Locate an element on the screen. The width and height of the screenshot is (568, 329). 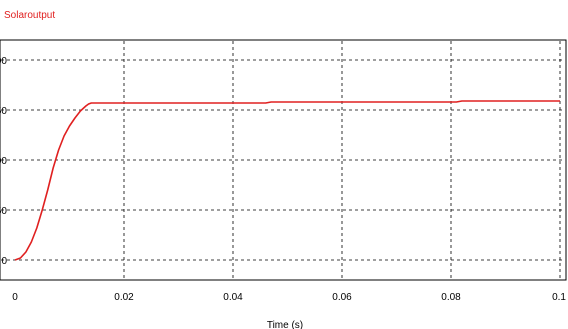
y-tick-labels: 0 50 100 150 200 is located at coordinates (3, 161).